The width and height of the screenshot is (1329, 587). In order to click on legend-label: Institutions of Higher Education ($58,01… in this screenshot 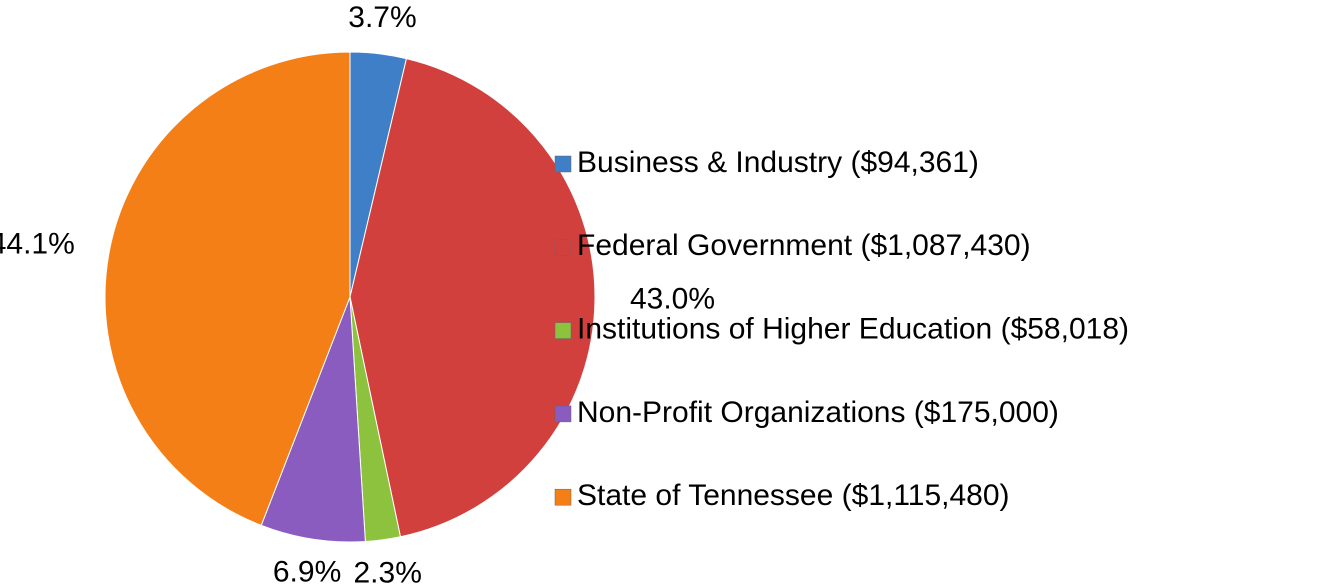, I will do `click(853, 329)`.